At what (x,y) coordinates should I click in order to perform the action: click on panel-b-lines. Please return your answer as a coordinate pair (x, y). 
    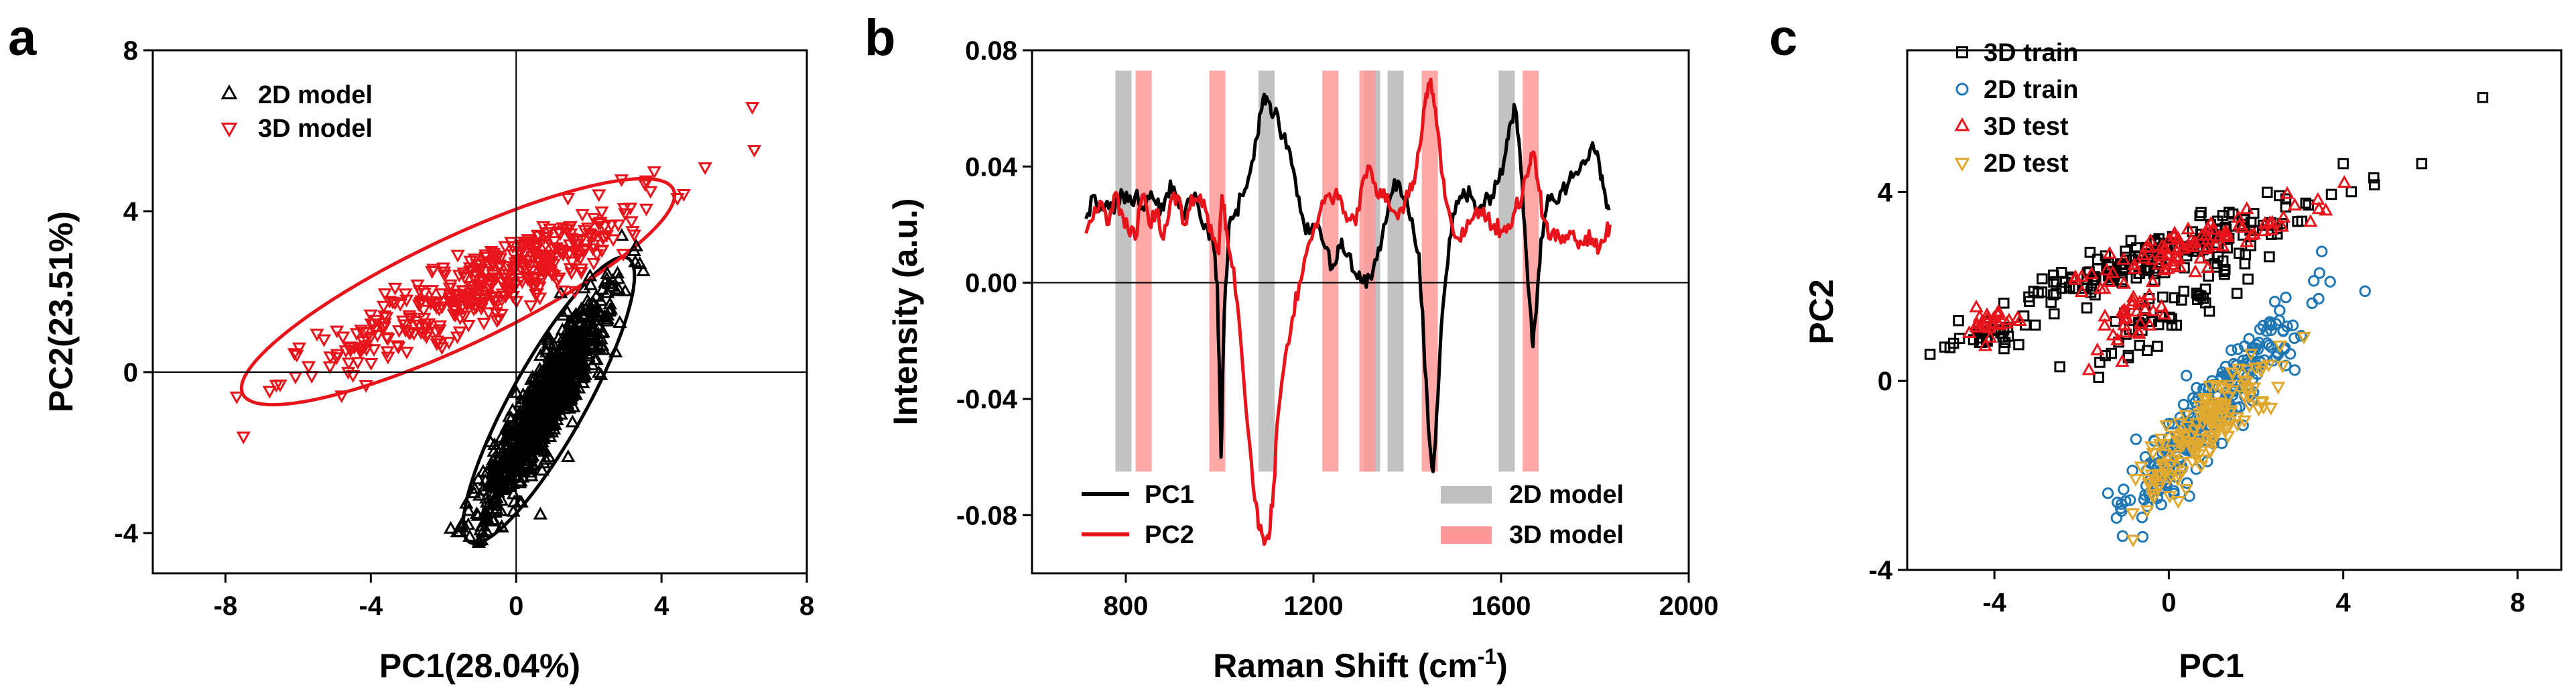
    Looking at the image, I should click on (1348, 311).